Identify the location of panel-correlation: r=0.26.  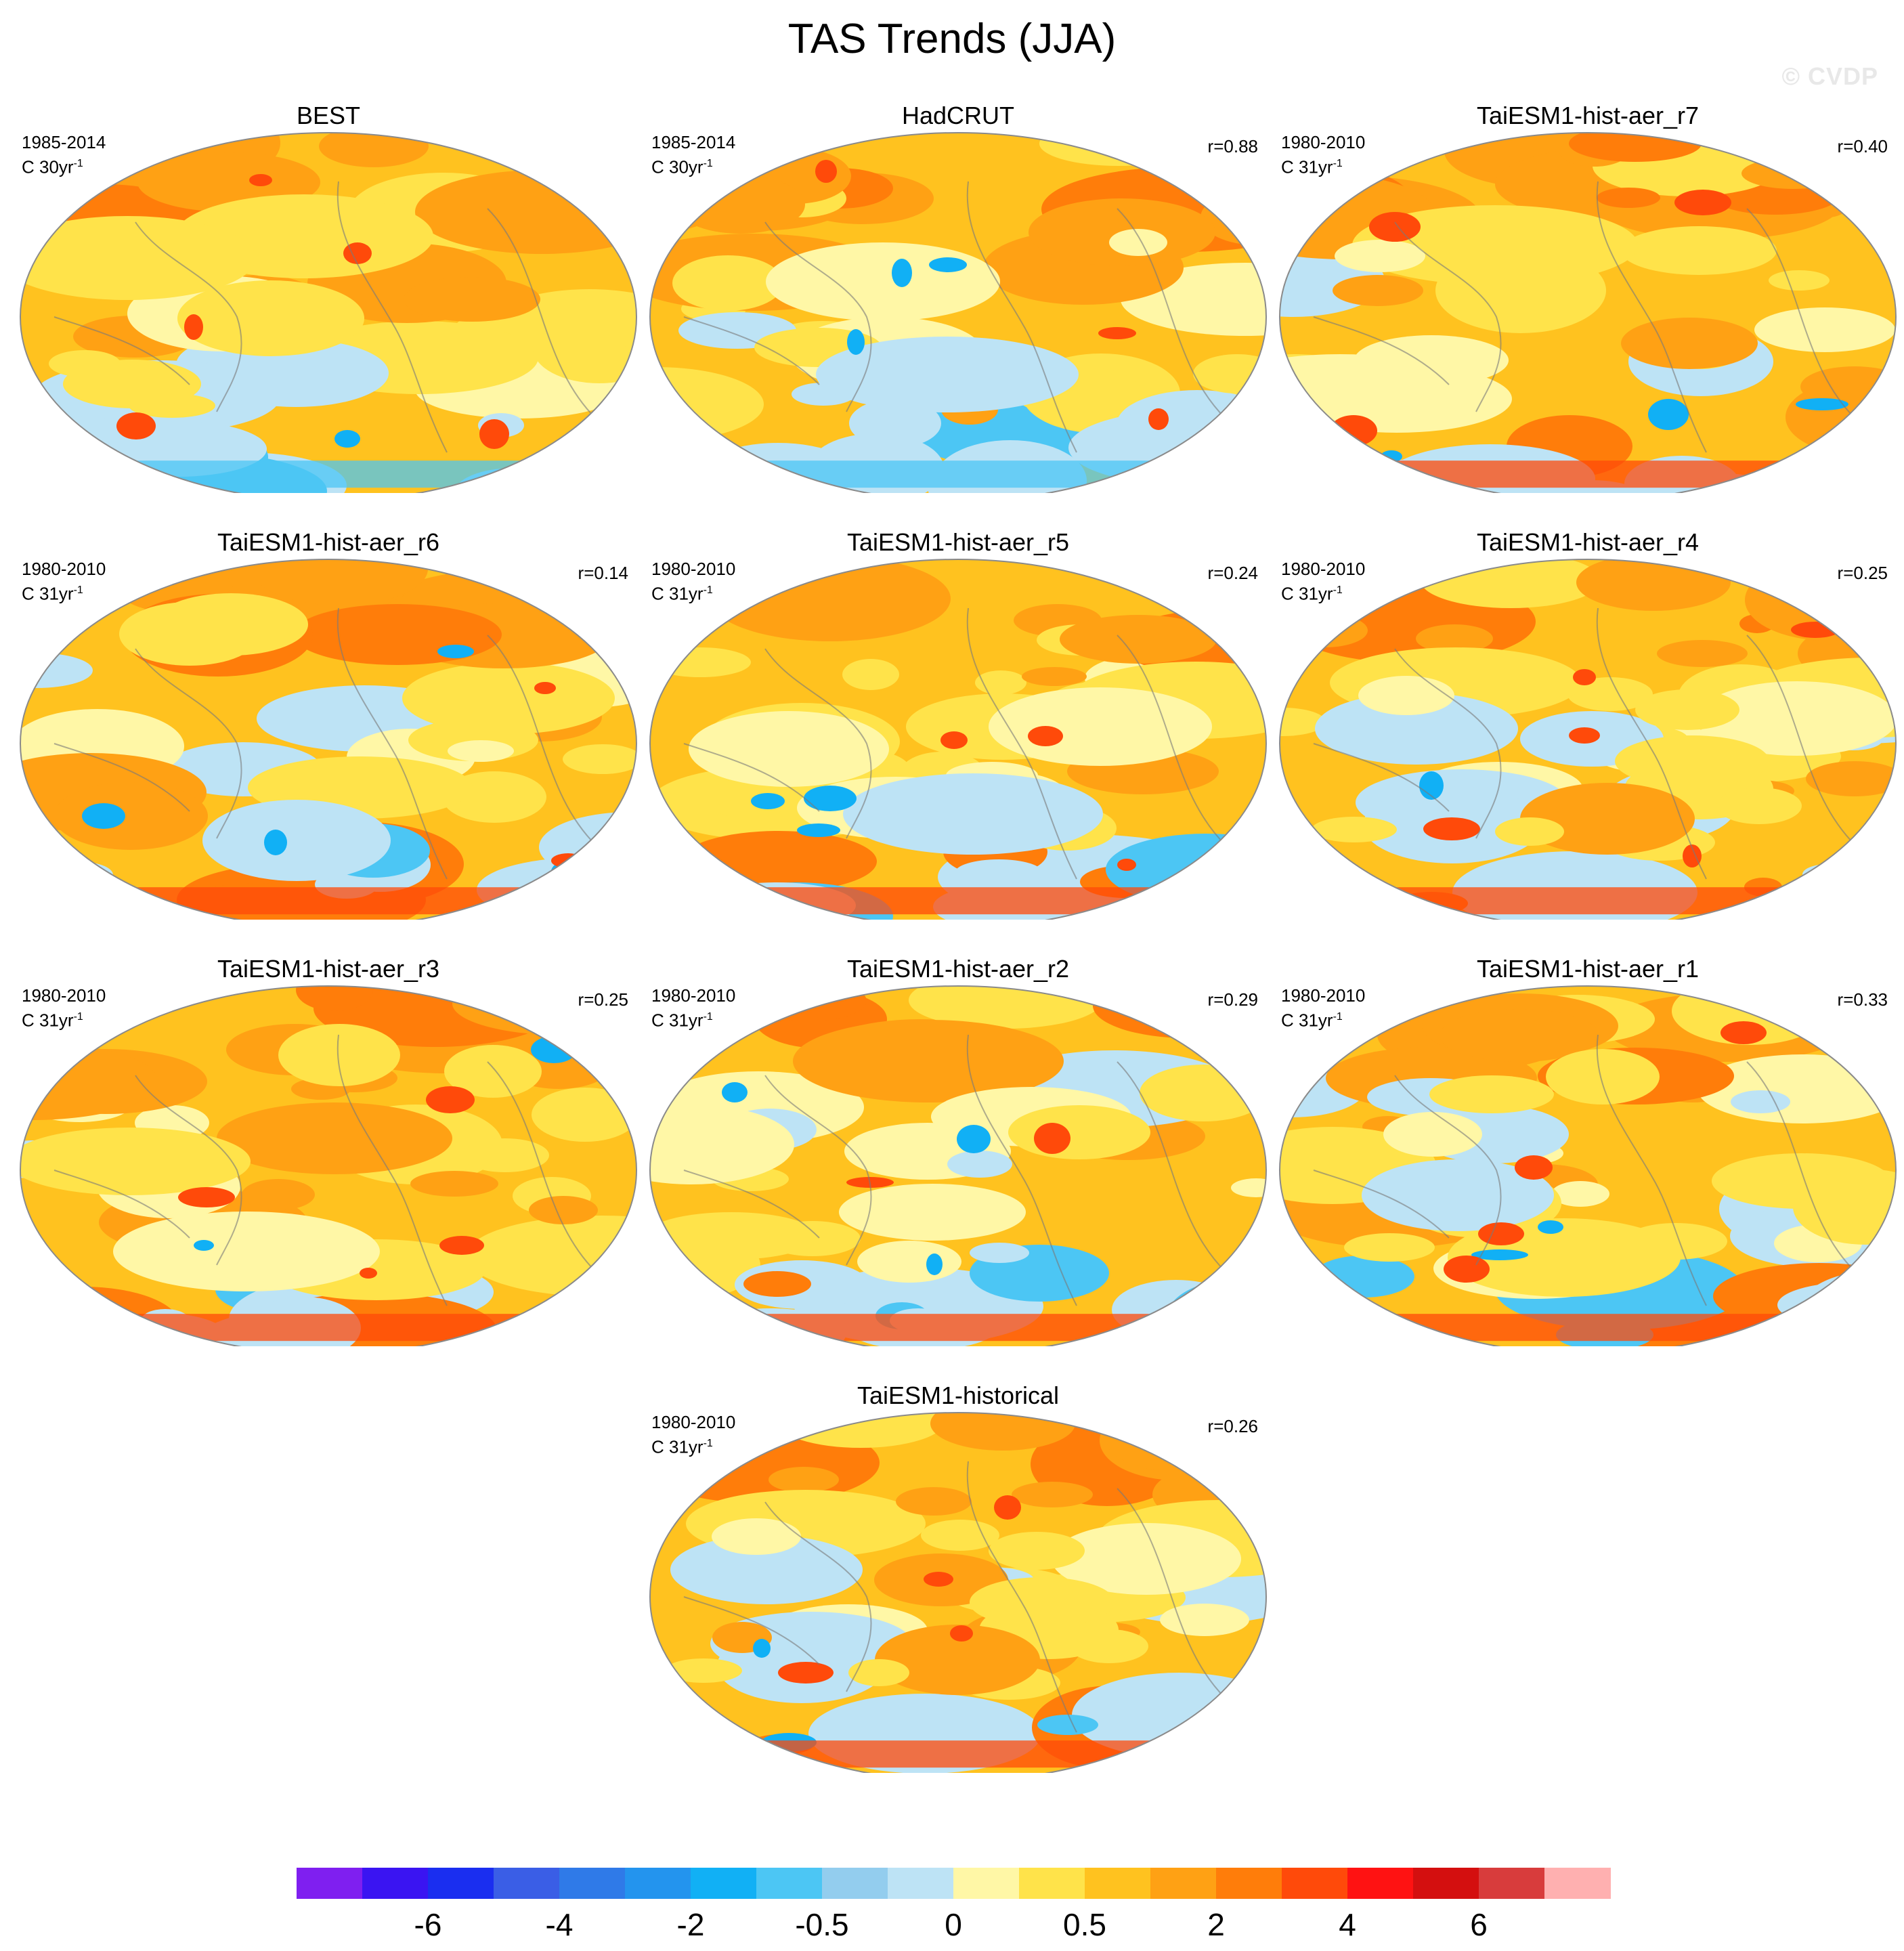
(1233, 1426).